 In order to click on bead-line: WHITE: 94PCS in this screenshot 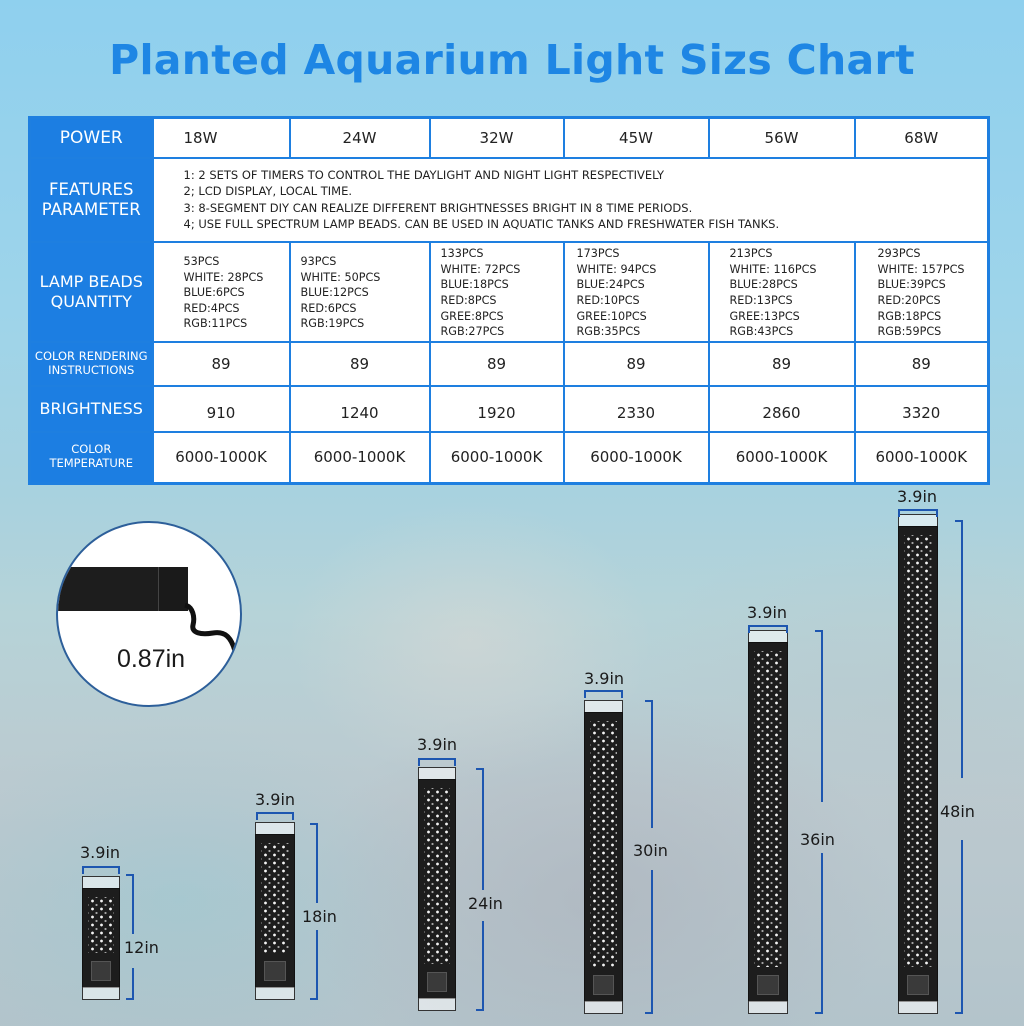, I will do `click(616, 269)`.